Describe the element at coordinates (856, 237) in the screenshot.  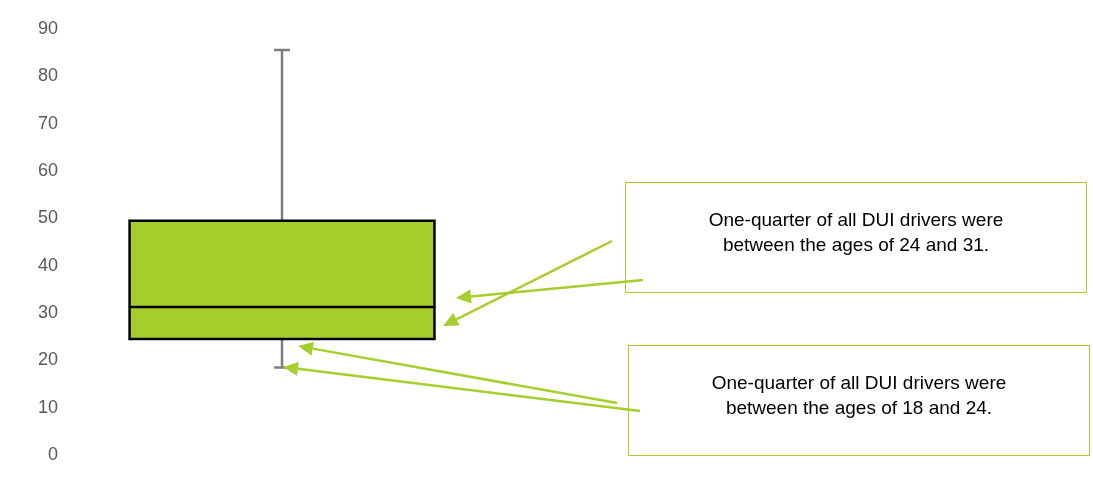
I see `text: One-quarter of all DUI drivers were between the ages of 24 and 31.` at that location.